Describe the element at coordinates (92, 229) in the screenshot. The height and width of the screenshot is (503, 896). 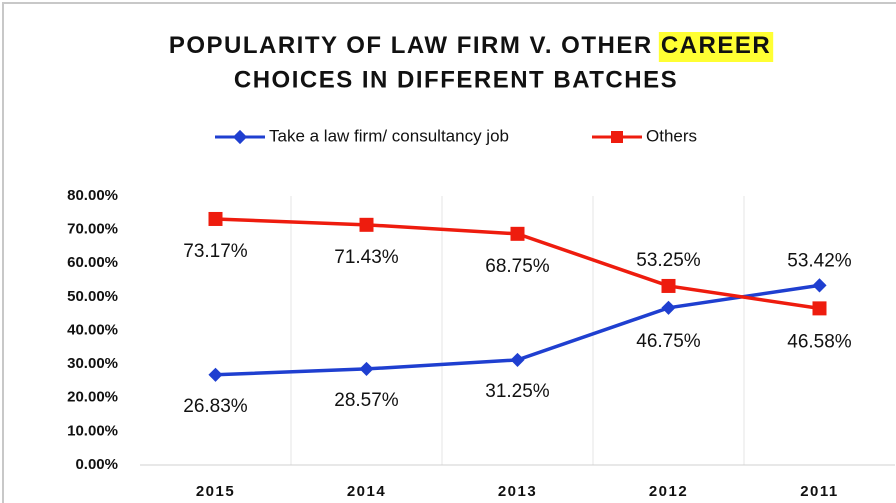
I see `y-tick-label: 70.00%` at that location.